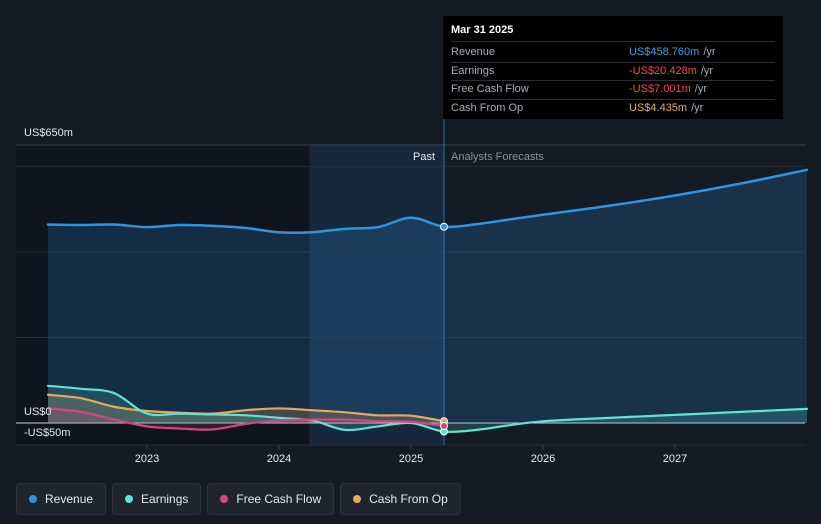 The height and width of the screenshot is (524, 821). I want to click on y-axis-top-label: US$650m, so click(48, 133).